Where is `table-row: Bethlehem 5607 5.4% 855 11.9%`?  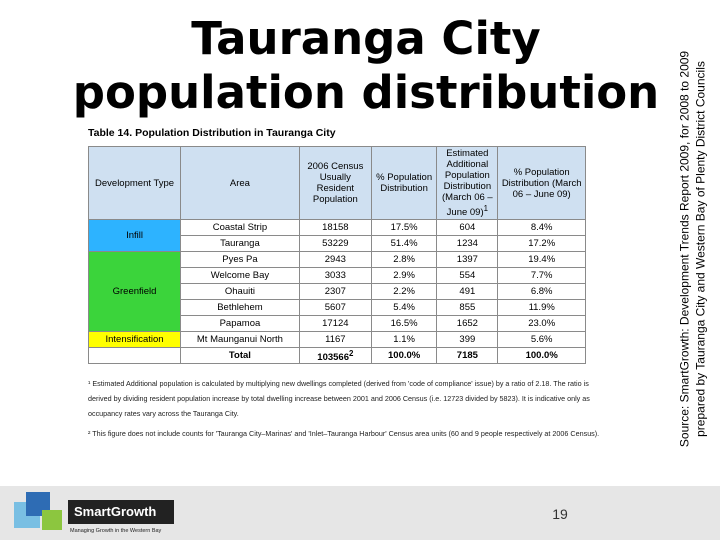
table-row: Bethlehem 5607 5.4% 855 11.9% is located at coordinates (337, 308).